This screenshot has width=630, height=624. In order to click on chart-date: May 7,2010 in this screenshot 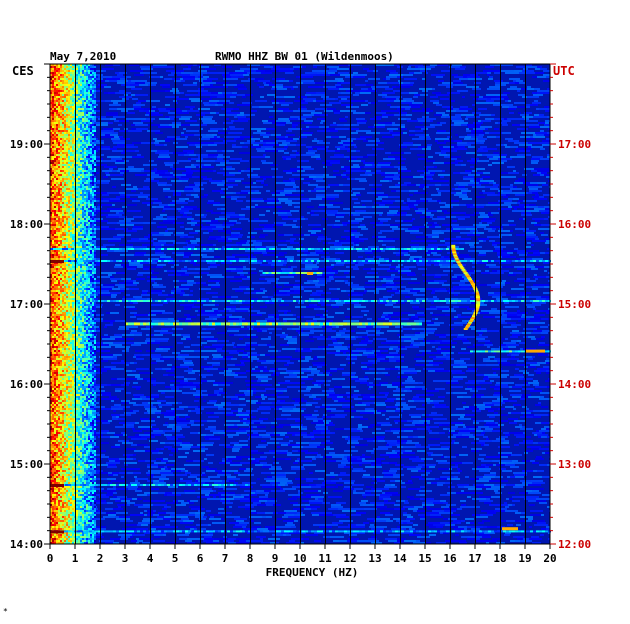, I will do `click(83, 56)`.